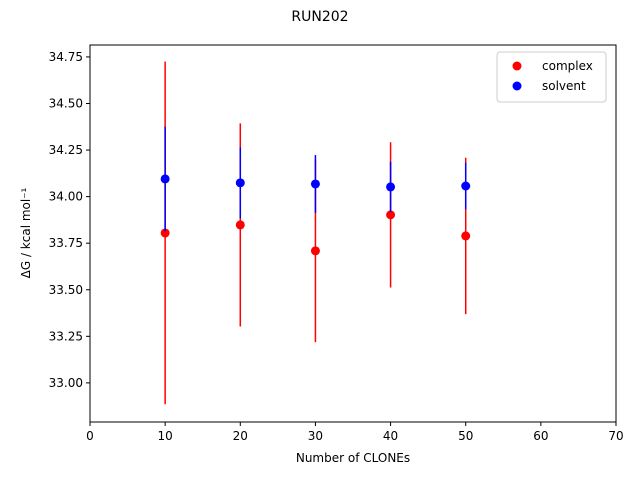 The image size is (640, 484). I want to click on legend-label: complex, so click(567, 66).